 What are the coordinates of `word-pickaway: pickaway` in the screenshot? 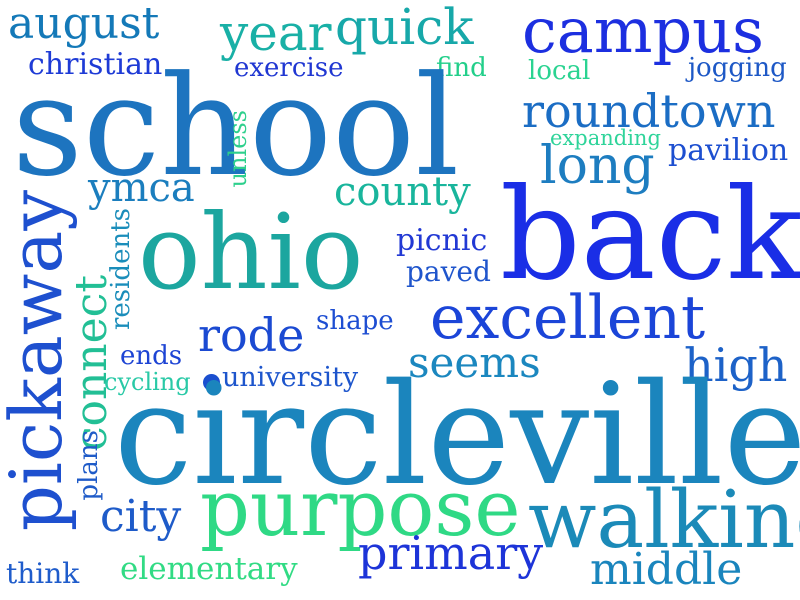 It's located at (39, 361).